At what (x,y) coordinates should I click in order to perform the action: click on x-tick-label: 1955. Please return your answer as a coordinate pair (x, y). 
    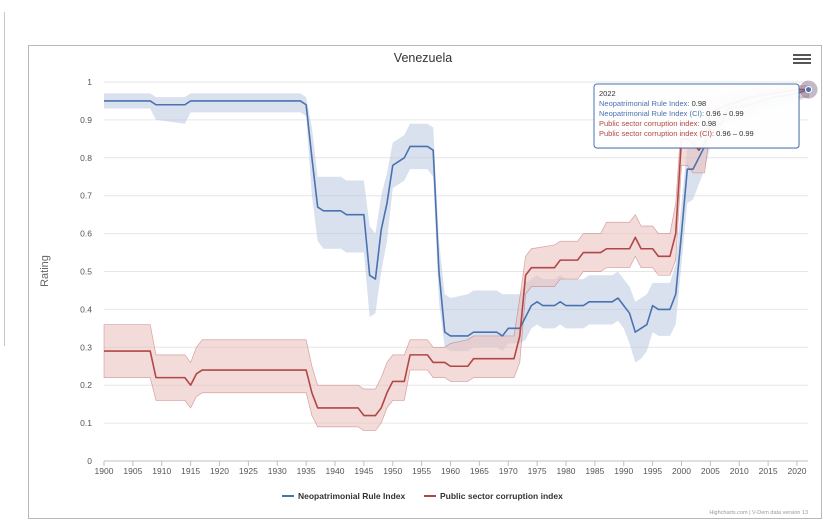
    Looking at the image, I should click on (421, 471).